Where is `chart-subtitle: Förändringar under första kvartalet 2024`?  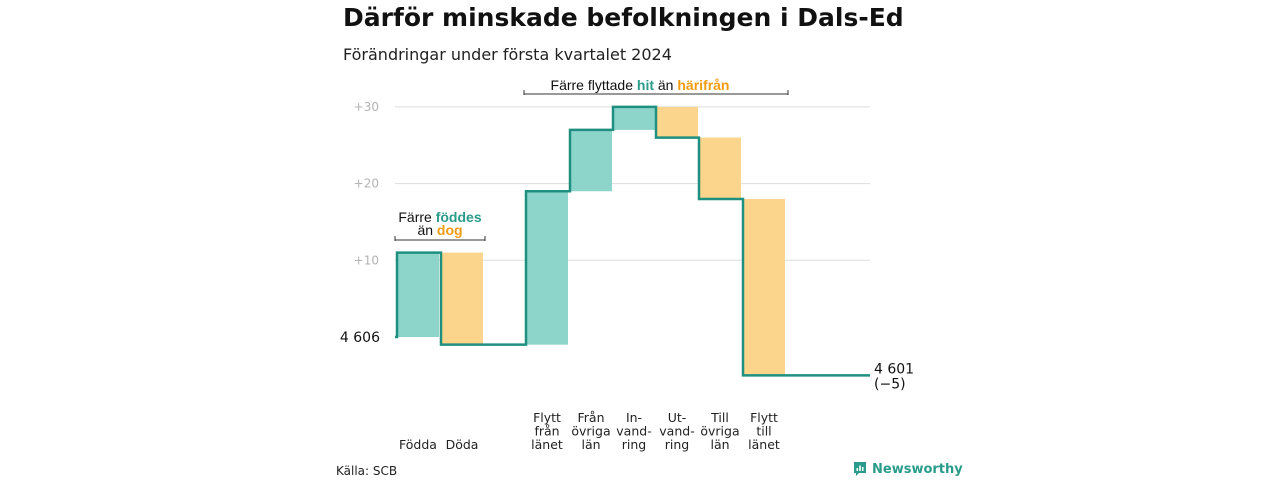 chart-subtitle: Förändringar under första kvartalet 2024 is located at coordinates (507, 54).